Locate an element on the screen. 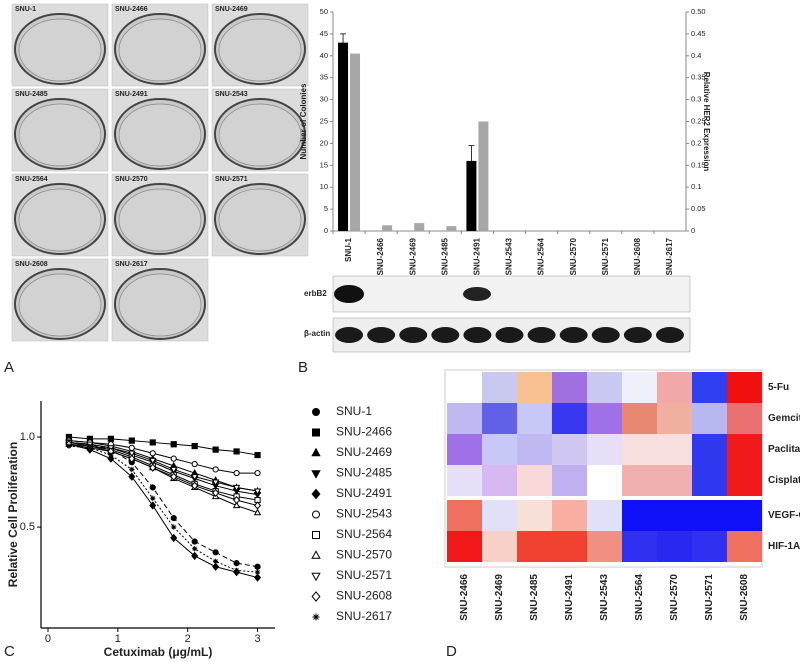 The image size is (800, 662). row-label: Gemcitabine is located at coordinates (784, 418).